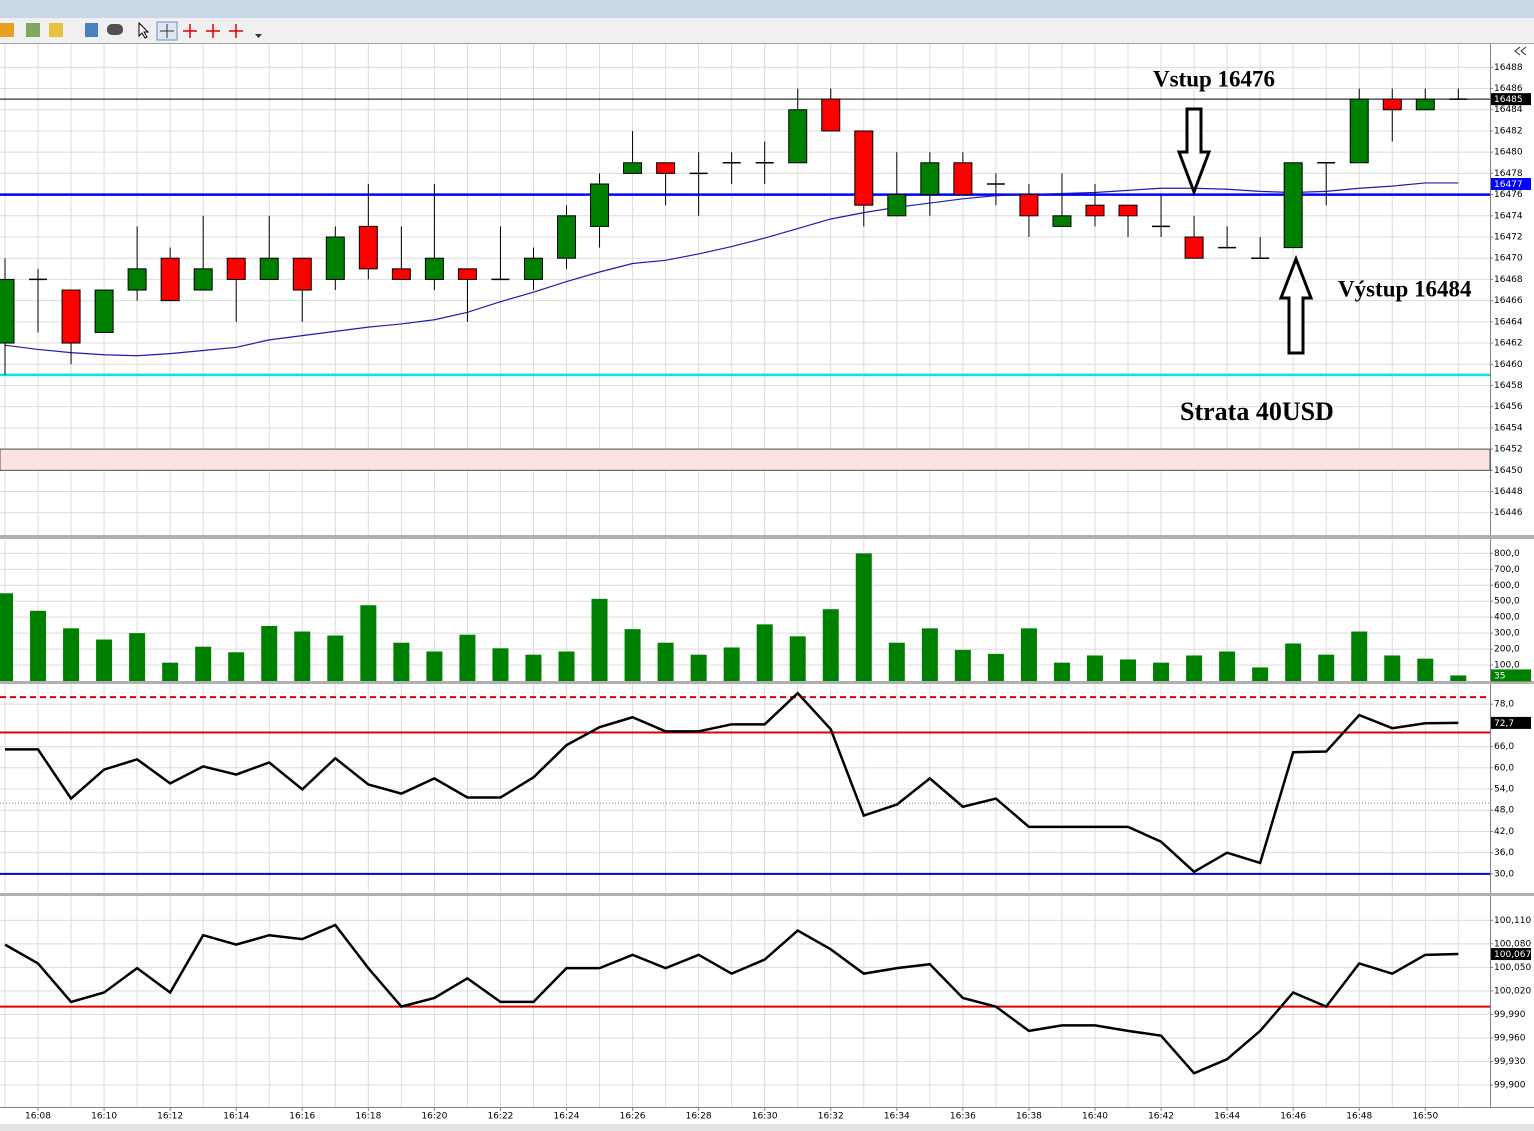 This screenshot has height=1131, width=1534. What do you see at coordinates (1512, 968) in the screenshot?
I see `y-tick-label: 100,050` at bounding box center [1512, 968].